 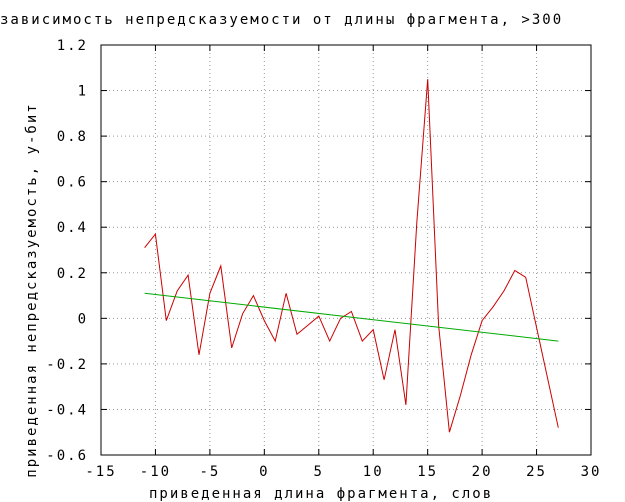 What do you see at coordinates (67, 365) in the screenshot?
I see `y-tick-label: -0.2` at bounding box center [67, 365].